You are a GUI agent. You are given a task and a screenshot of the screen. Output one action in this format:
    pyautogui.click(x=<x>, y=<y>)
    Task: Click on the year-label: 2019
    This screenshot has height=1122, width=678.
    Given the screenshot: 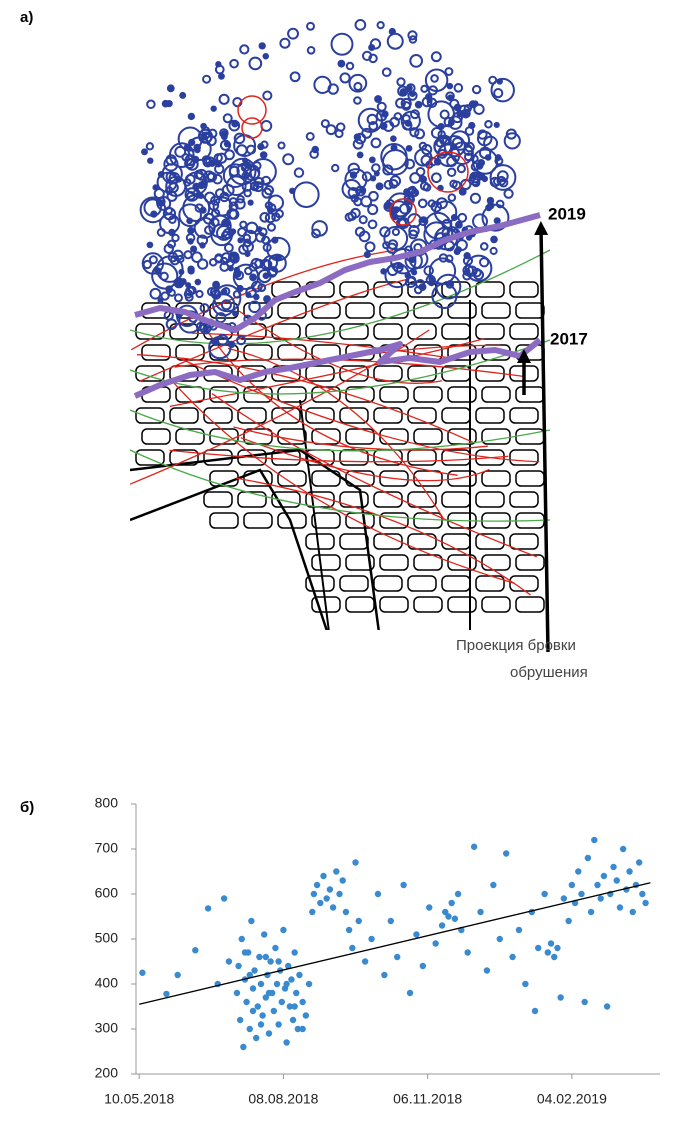 What is the action you would take?
    pyautogui.click(x=567, y=213)
    